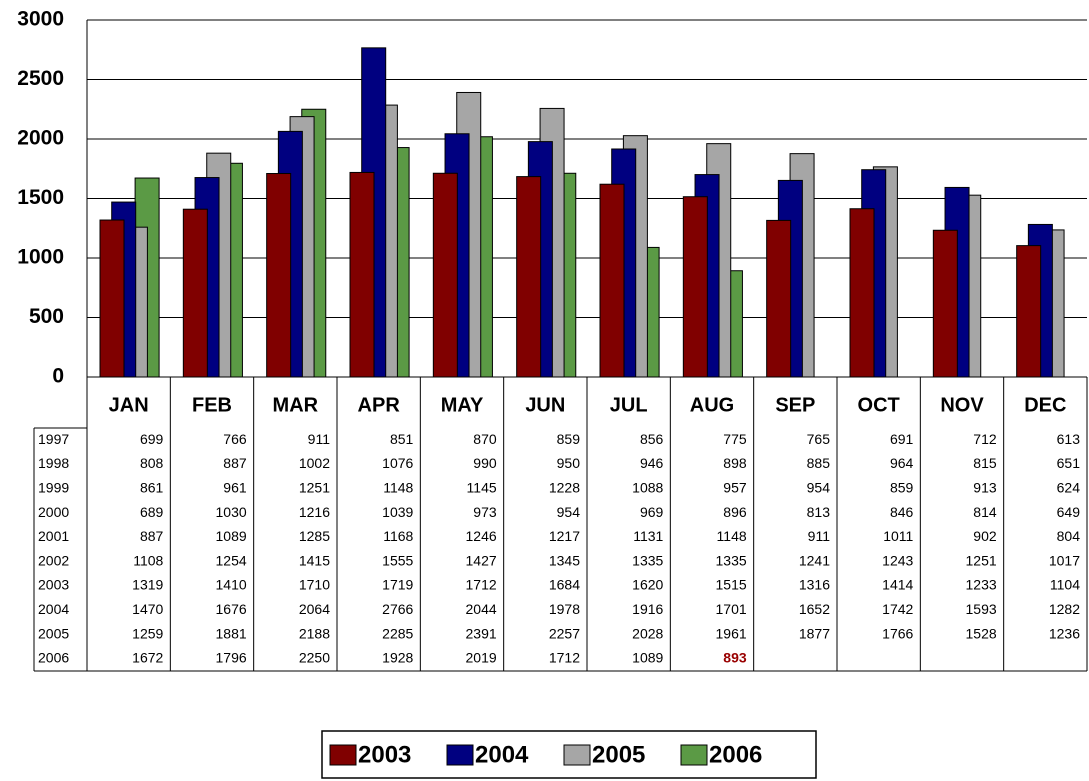 Image resolution: width=1089 pixels, height=781 pixels. Describe the element at coordinates (314, 658) in the screenshot. I see `table-cell: 2250` at that location.